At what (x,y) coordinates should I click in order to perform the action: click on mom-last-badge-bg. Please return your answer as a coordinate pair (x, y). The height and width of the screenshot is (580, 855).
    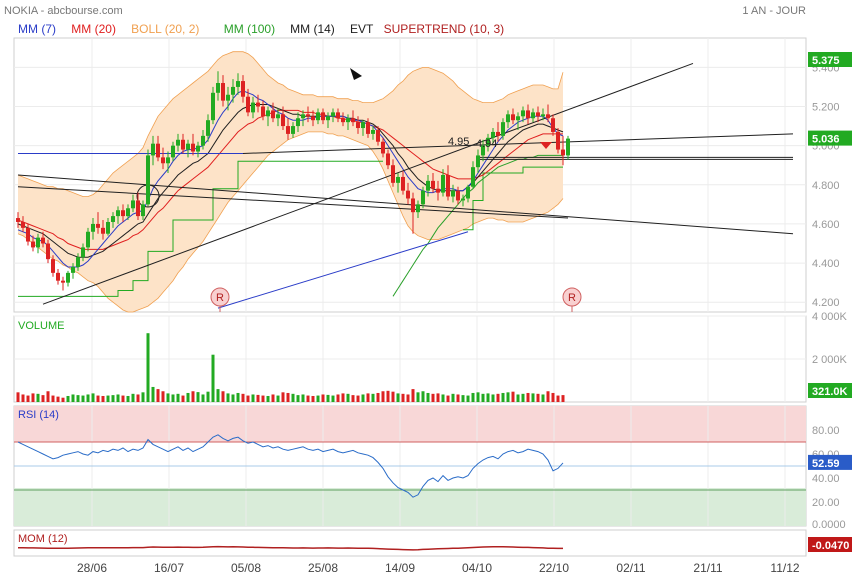
    Looking at the image, I should click on (830, 544).